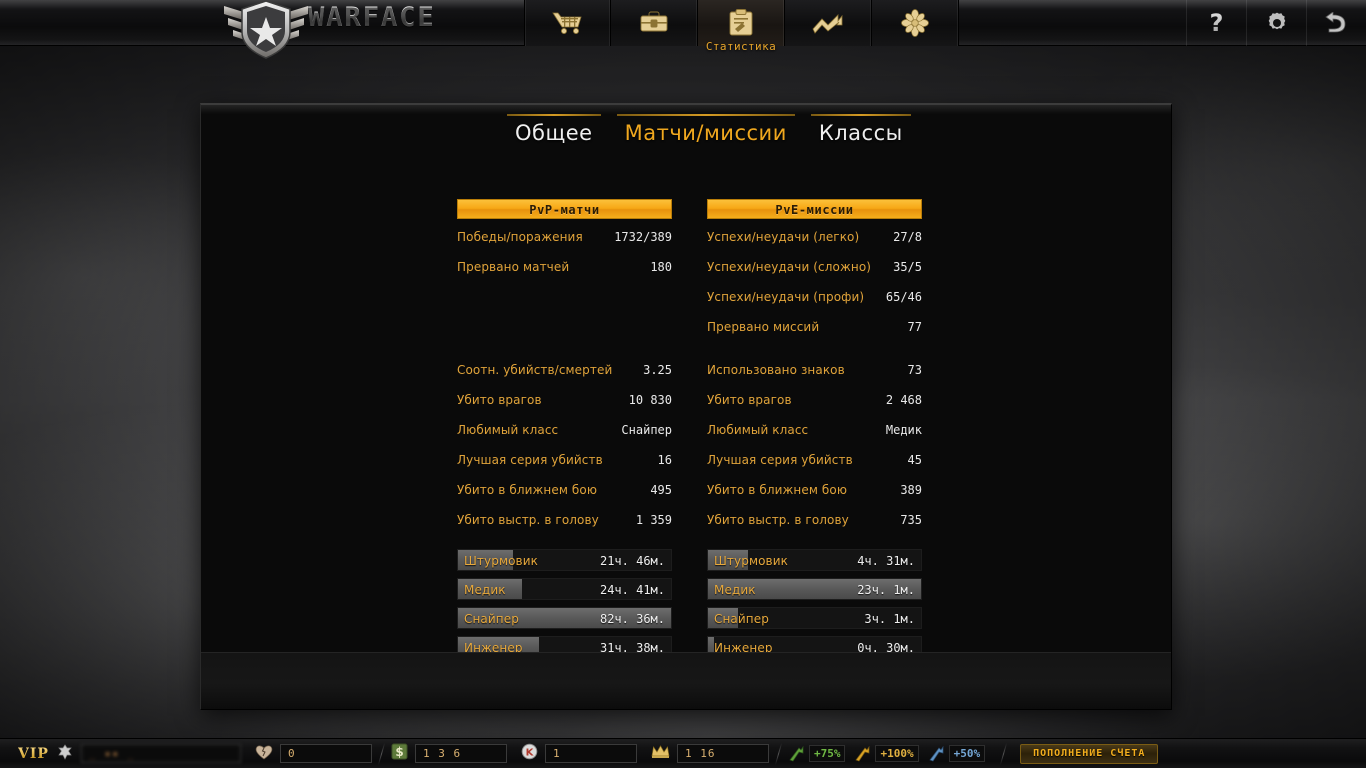 The image size is (1366, 768). Describe the element at coordinates (741, 22) in the screenshot. I see `clipboard-statistics-icon` at that location.